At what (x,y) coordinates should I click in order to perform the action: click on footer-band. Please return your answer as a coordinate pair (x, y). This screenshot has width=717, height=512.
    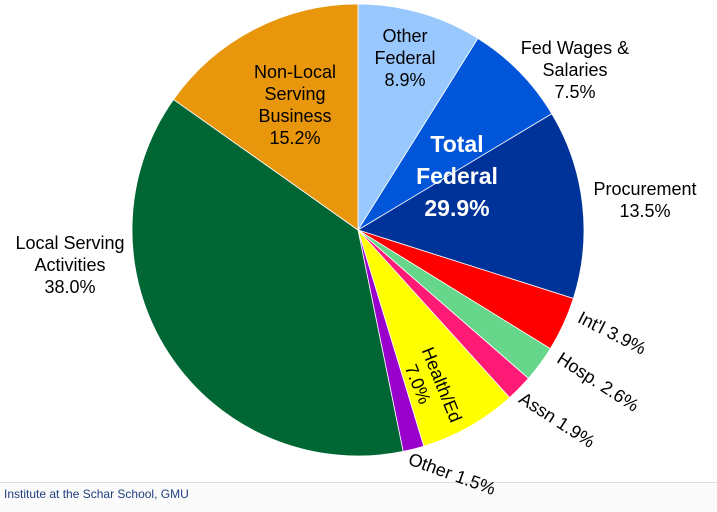
    Looking at the image, I should click on (358, 497).